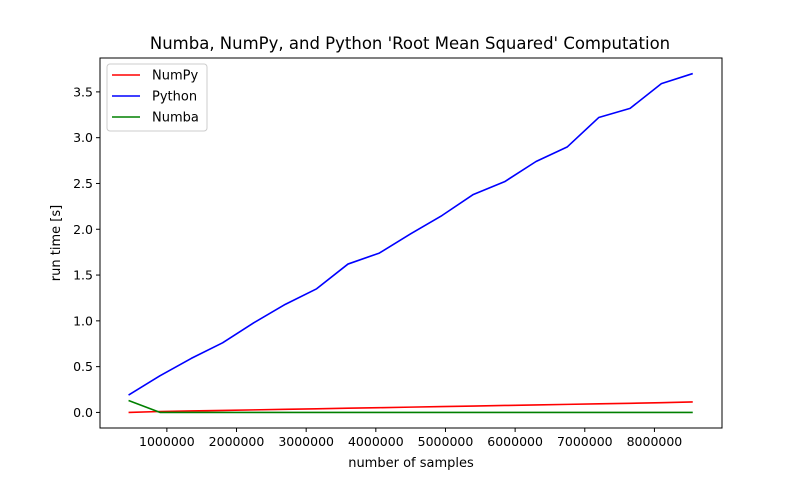  I want to click on y-tick-label: 3.0, so click(83, 137).